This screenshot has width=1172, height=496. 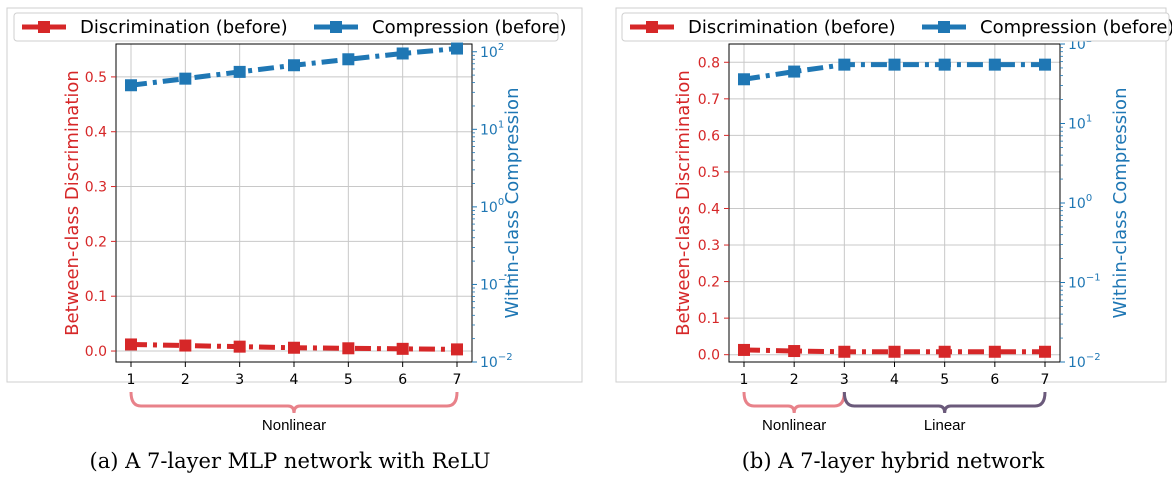 What do you see at coordinates (945, 425) in the screenshot?
I see `bracket-label: Linear` at bounding box center [945, 425].